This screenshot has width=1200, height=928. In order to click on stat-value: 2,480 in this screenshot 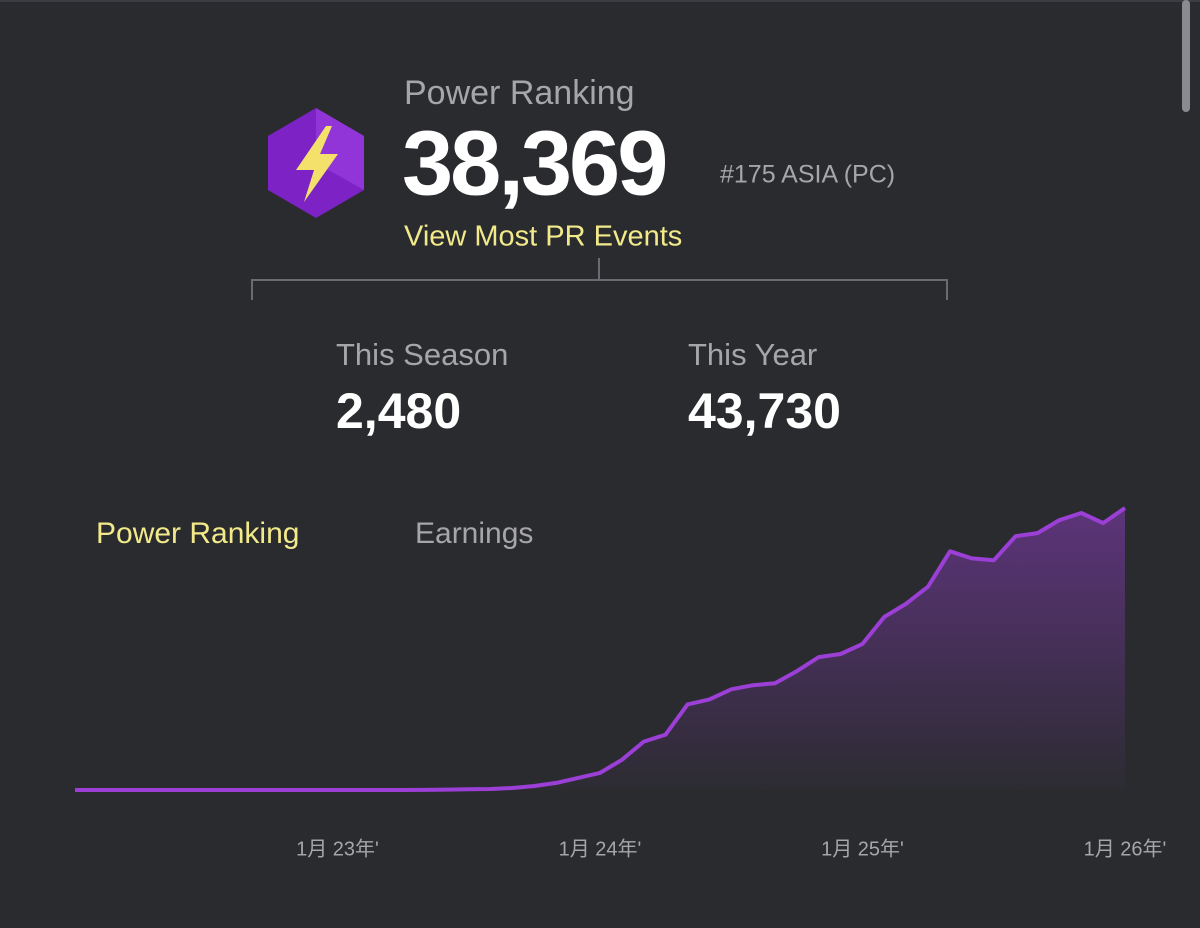, I will do `click(398, 411)`.